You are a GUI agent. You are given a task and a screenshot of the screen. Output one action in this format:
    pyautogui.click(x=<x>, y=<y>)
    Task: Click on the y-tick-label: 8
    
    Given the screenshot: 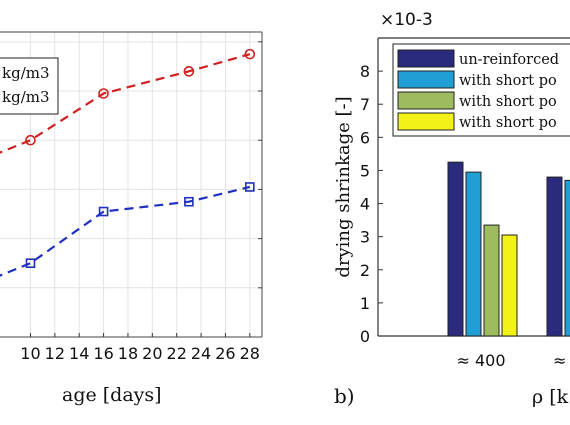 What is the action you would take?
    pyautogui.click(x=365, y=71)
    